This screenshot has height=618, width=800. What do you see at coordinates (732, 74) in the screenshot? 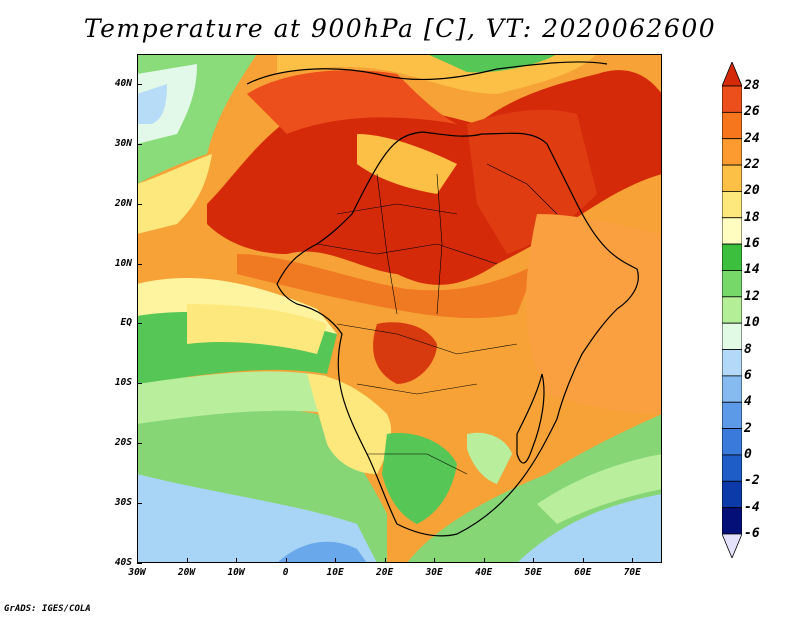
I see `colorbar-top-arrow` at bounding box center [732, 74].